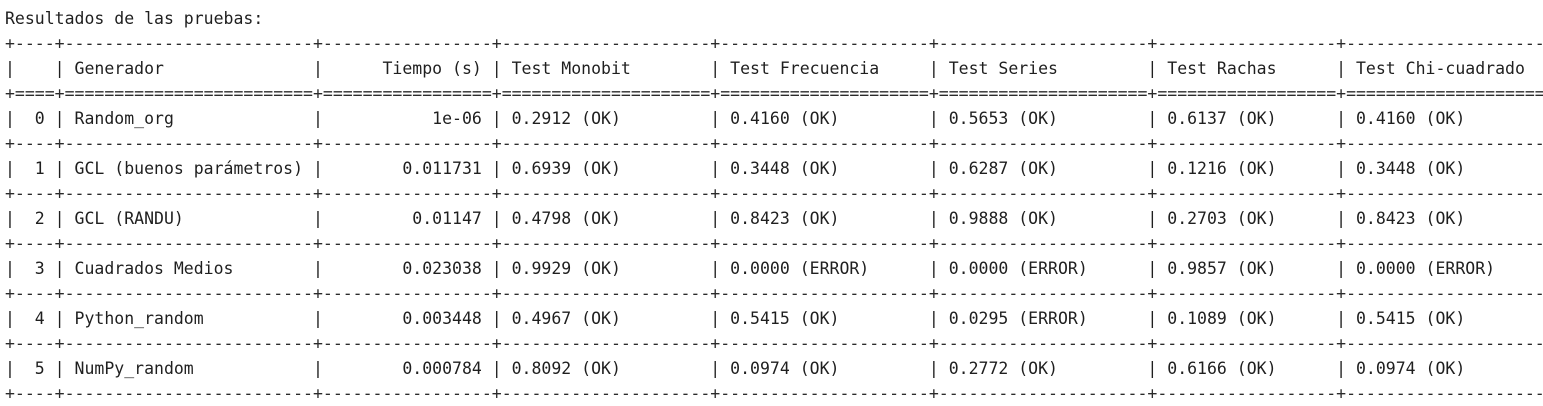 The image size is (1543, 406). I want to click on output-title: Resultados de las pruebas:, so click(134, 18).